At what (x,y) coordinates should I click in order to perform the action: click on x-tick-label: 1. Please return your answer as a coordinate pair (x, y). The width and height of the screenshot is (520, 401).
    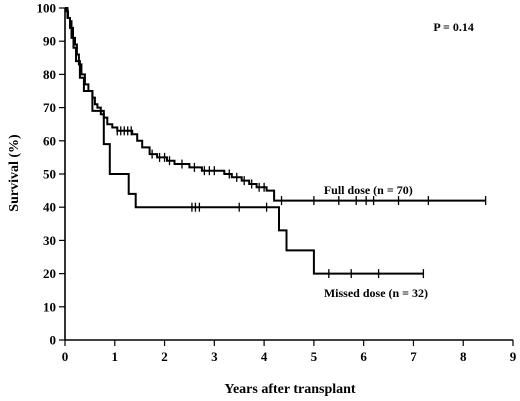
    Looking at the image, I should click on (115, 356).